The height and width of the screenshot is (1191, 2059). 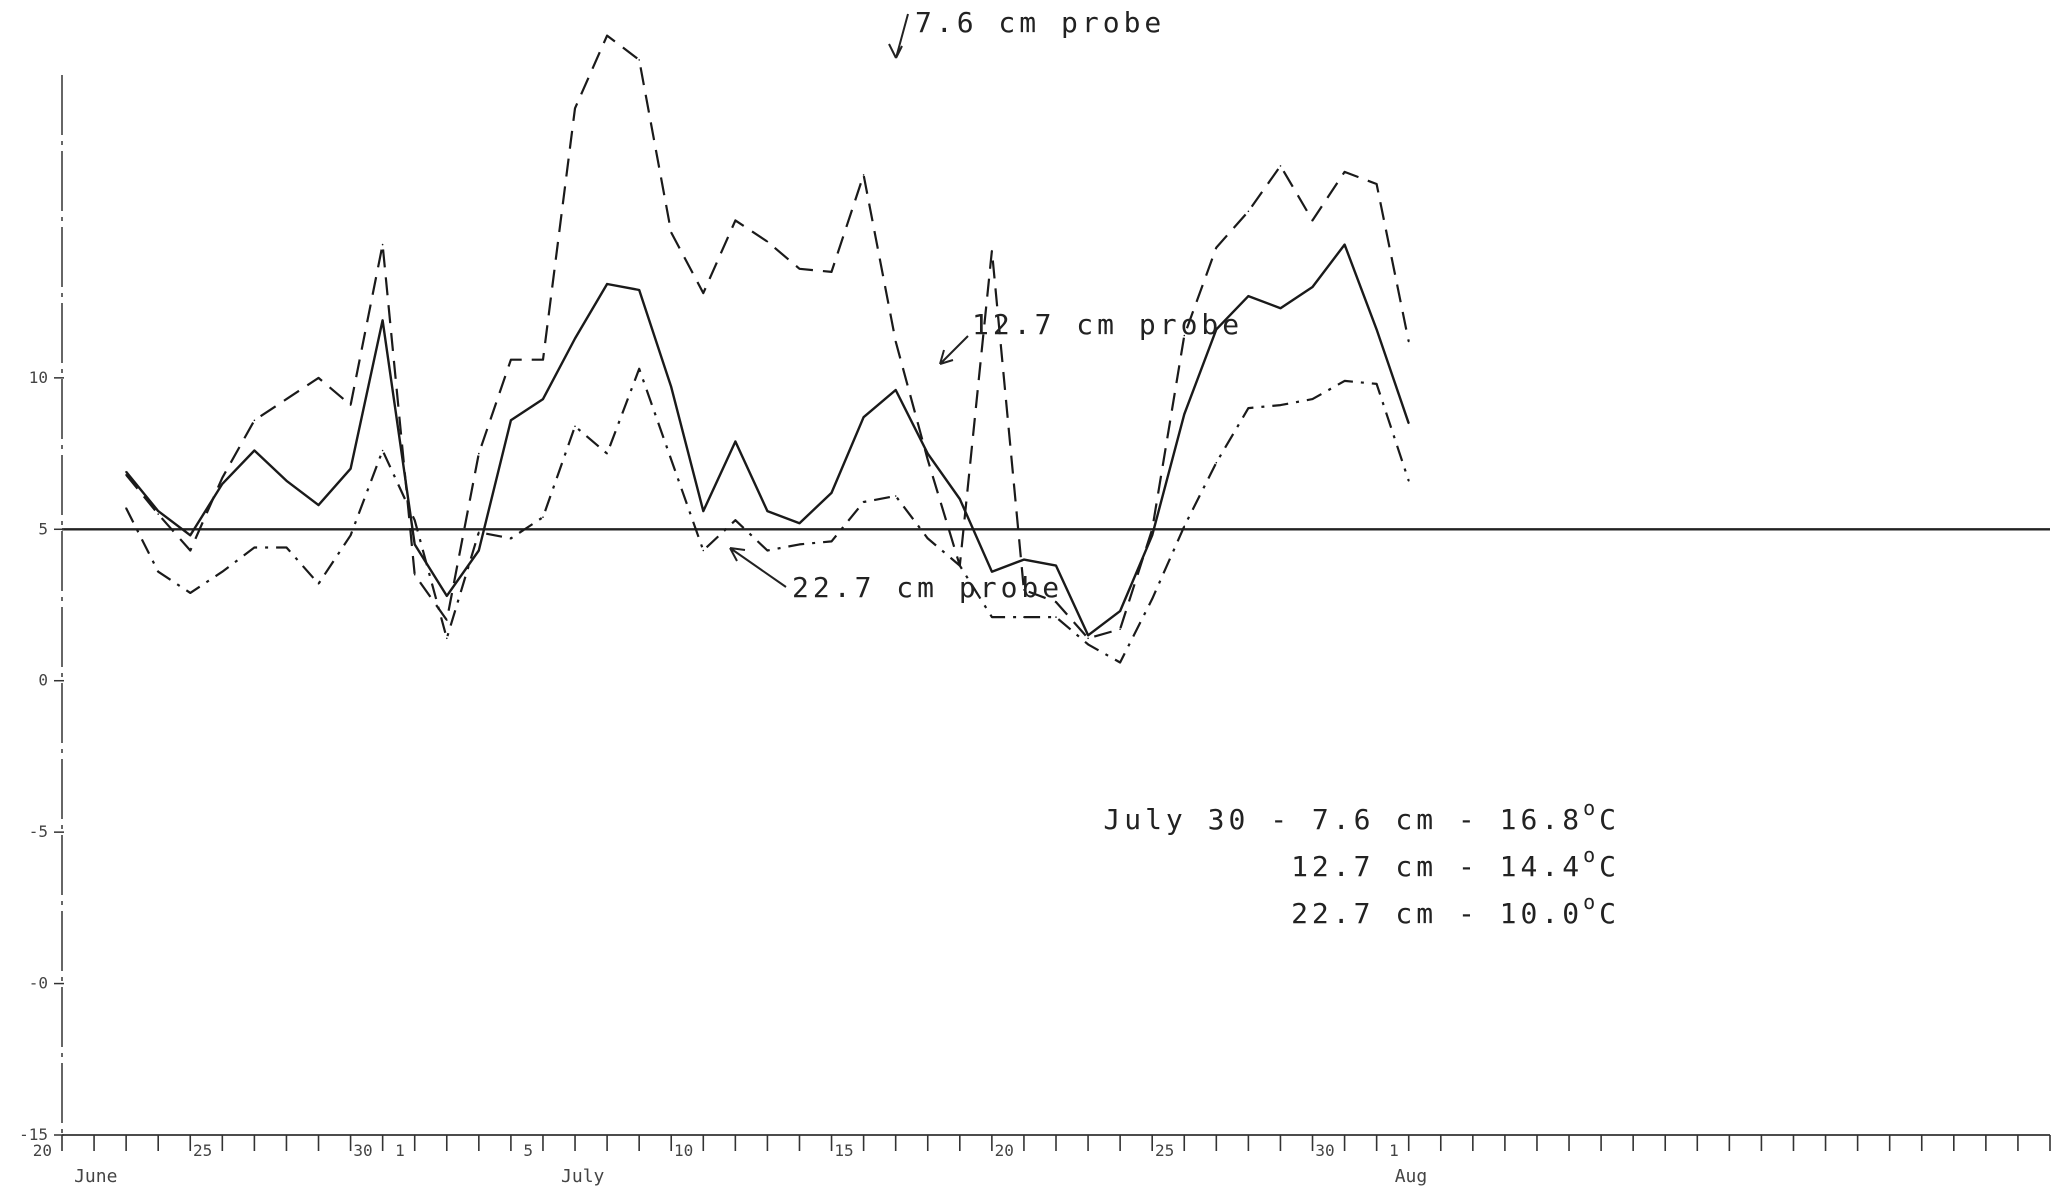 I want to click on probe-label-22-7-text: 22.7 cm probe, so click(x=927, y=587).